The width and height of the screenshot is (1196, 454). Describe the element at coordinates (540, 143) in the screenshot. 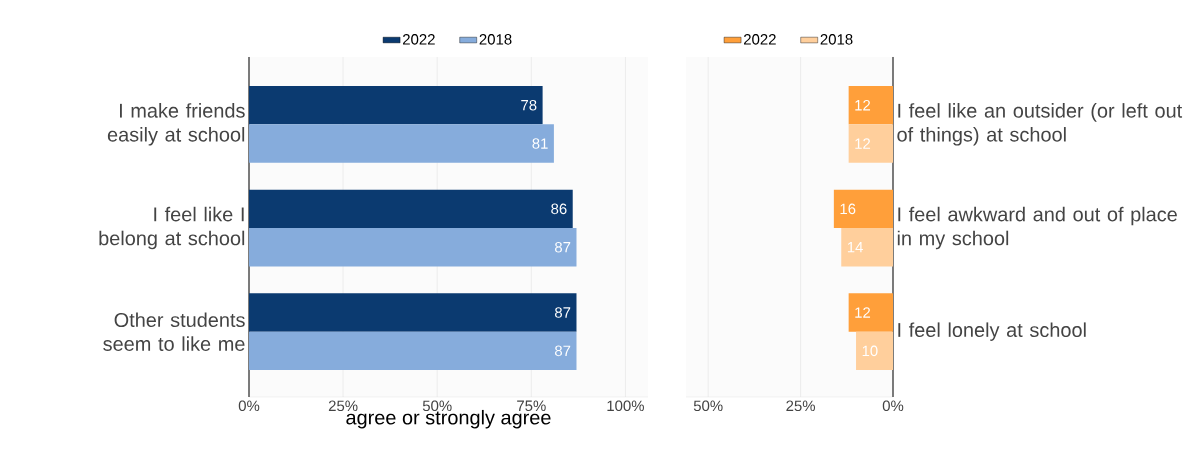

I see `data-label: 81` at that location.